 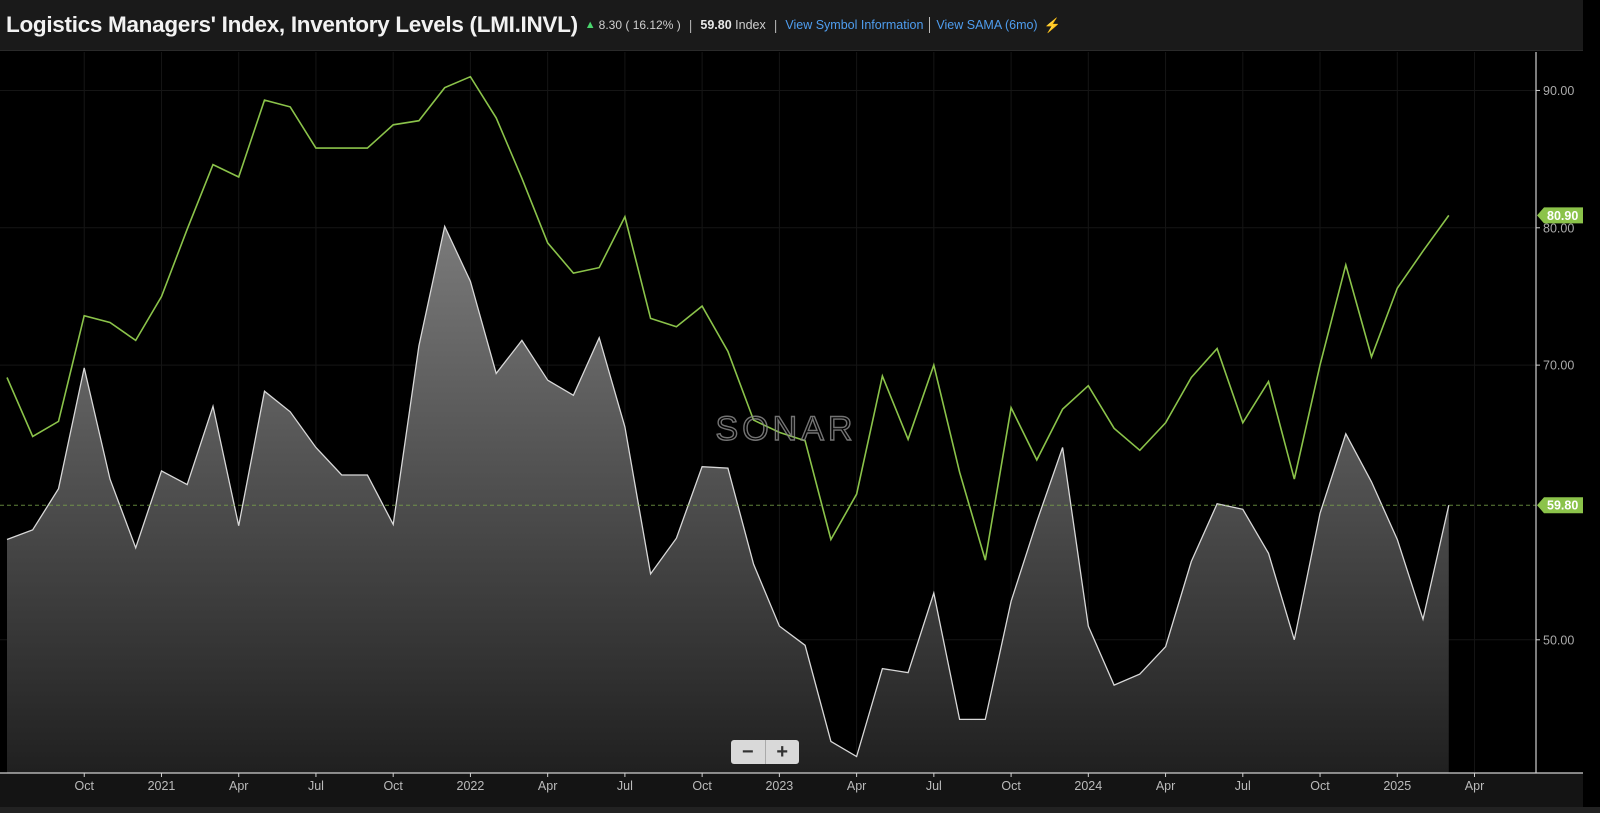 I want to click on x-tick-label: 2021, so click(x=162, y=786).